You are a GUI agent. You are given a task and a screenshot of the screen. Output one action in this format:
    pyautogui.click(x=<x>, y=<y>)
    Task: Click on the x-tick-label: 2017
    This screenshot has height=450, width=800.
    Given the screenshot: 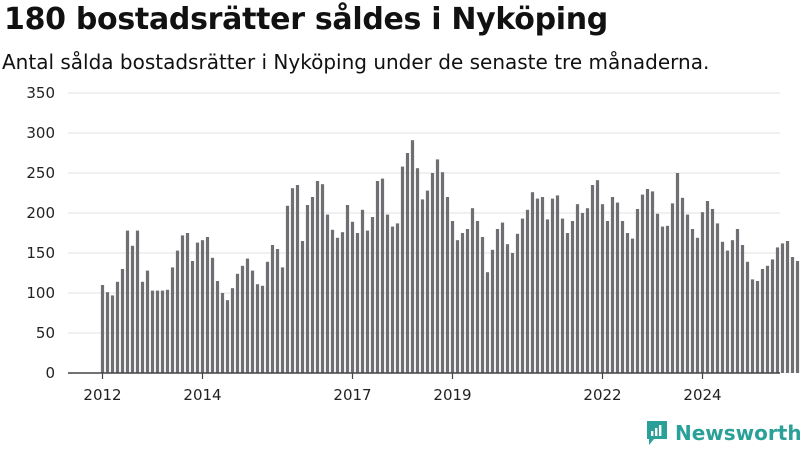 What is the action you would take?
    pyautogui.click(x=352, y=395)
    